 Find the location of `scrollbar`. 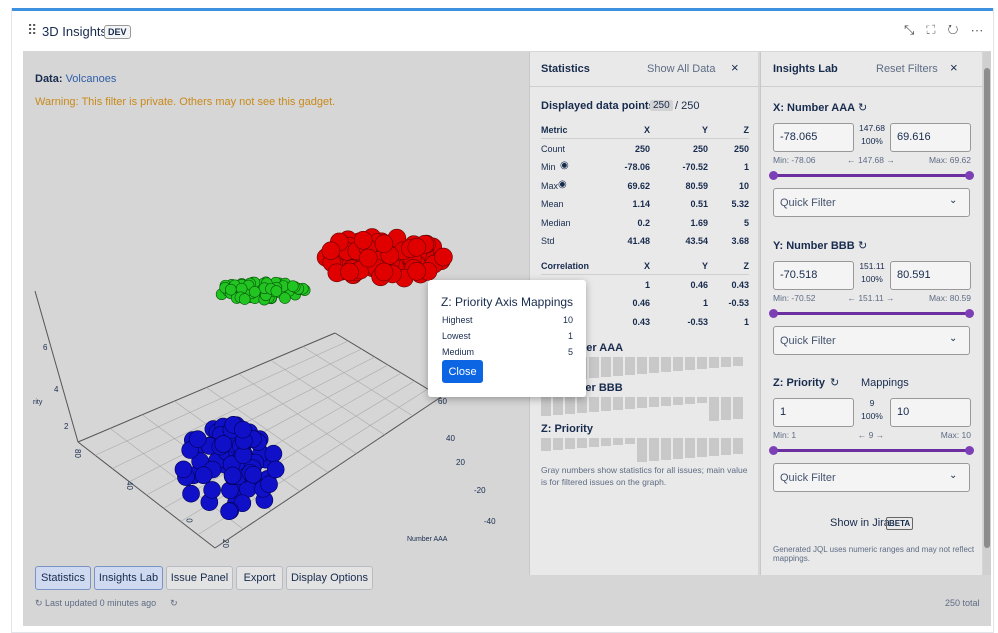

scrollbar is located at coordinates (987, 313).